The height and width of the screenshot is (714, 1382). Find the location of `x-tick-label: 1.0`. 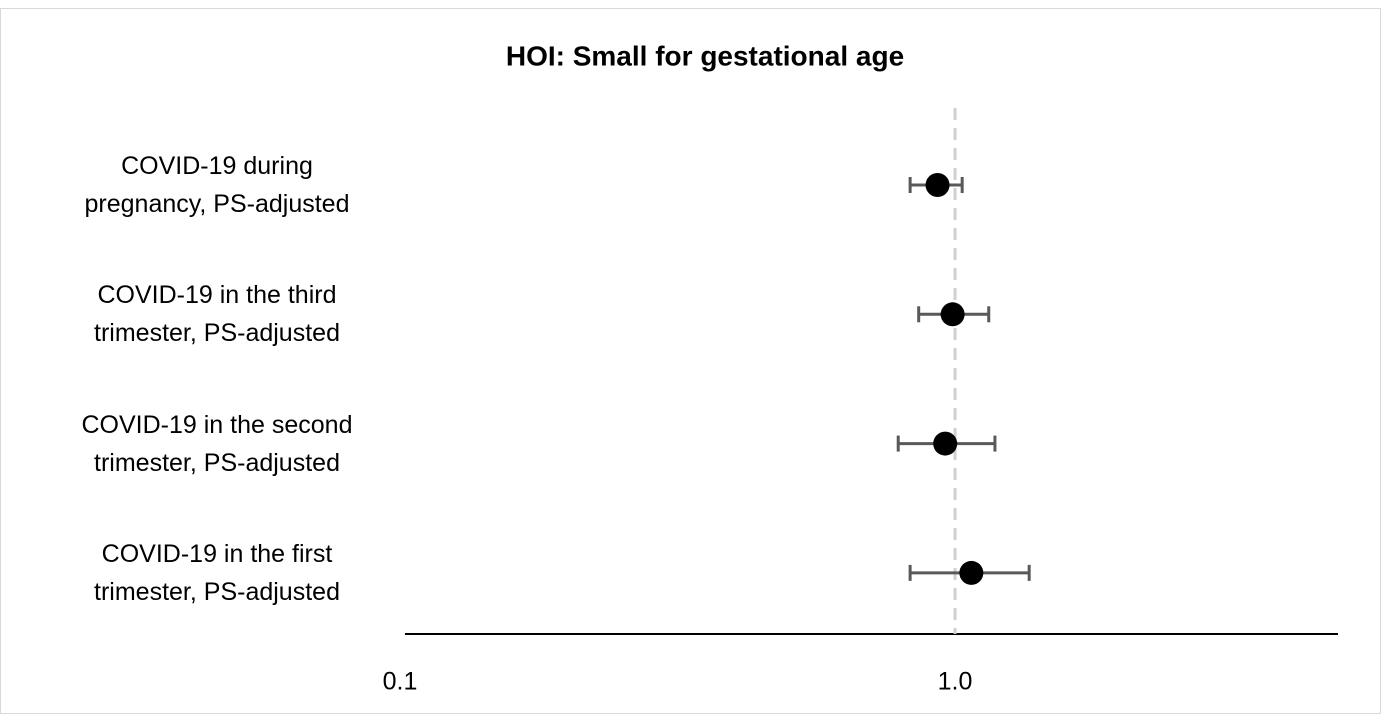

x-tick-label: 1.0 is located at coordinates (955, 682).